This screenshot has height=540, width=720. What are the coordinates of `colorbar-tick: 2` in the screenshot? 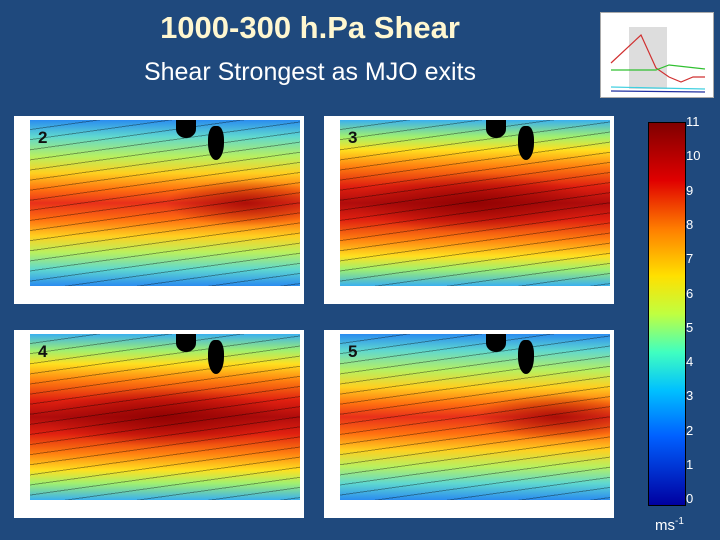 It's located at (690, 430).